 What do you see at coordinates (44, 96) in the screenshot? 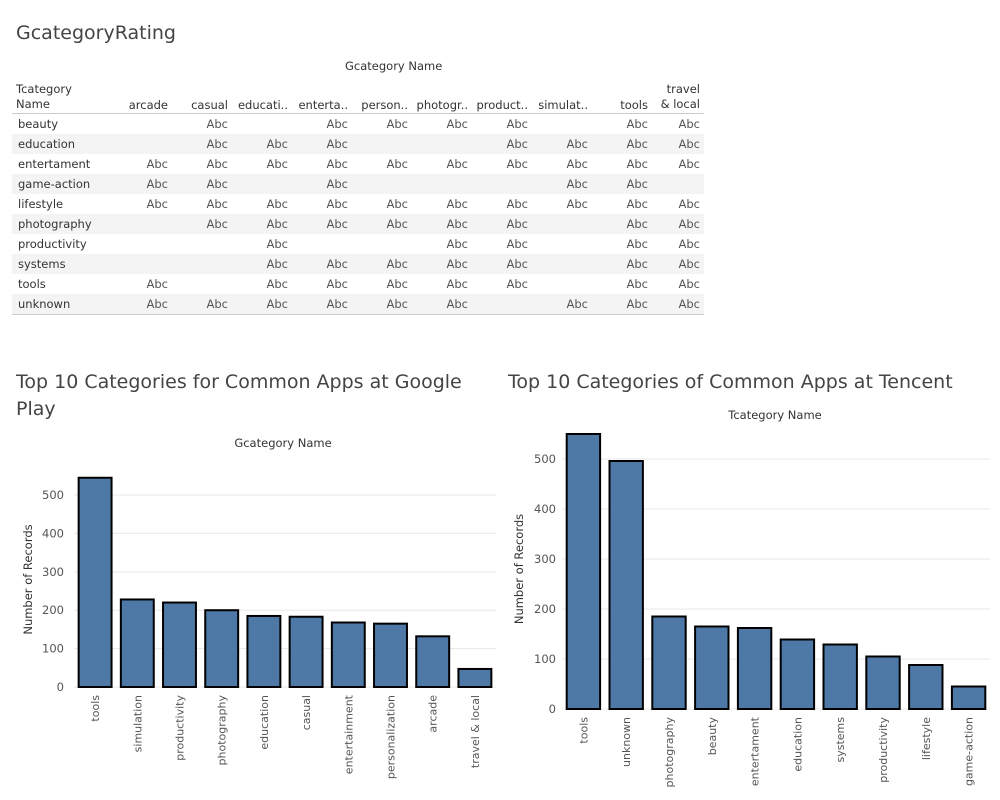
I see `row-header-text: Tcategory Name` at bounding box center [44, 96].